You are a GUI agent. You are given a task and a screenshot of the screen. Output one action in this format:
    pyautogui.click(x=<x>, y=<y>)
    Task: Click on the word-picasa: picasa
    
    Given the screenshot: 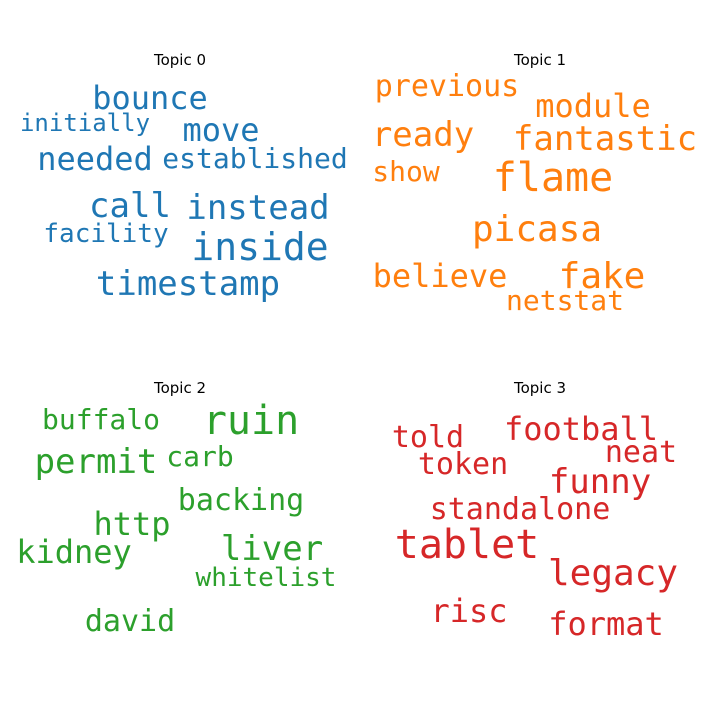 What is the action you would take?
    pyautogui.click(x=537, y=229)
    